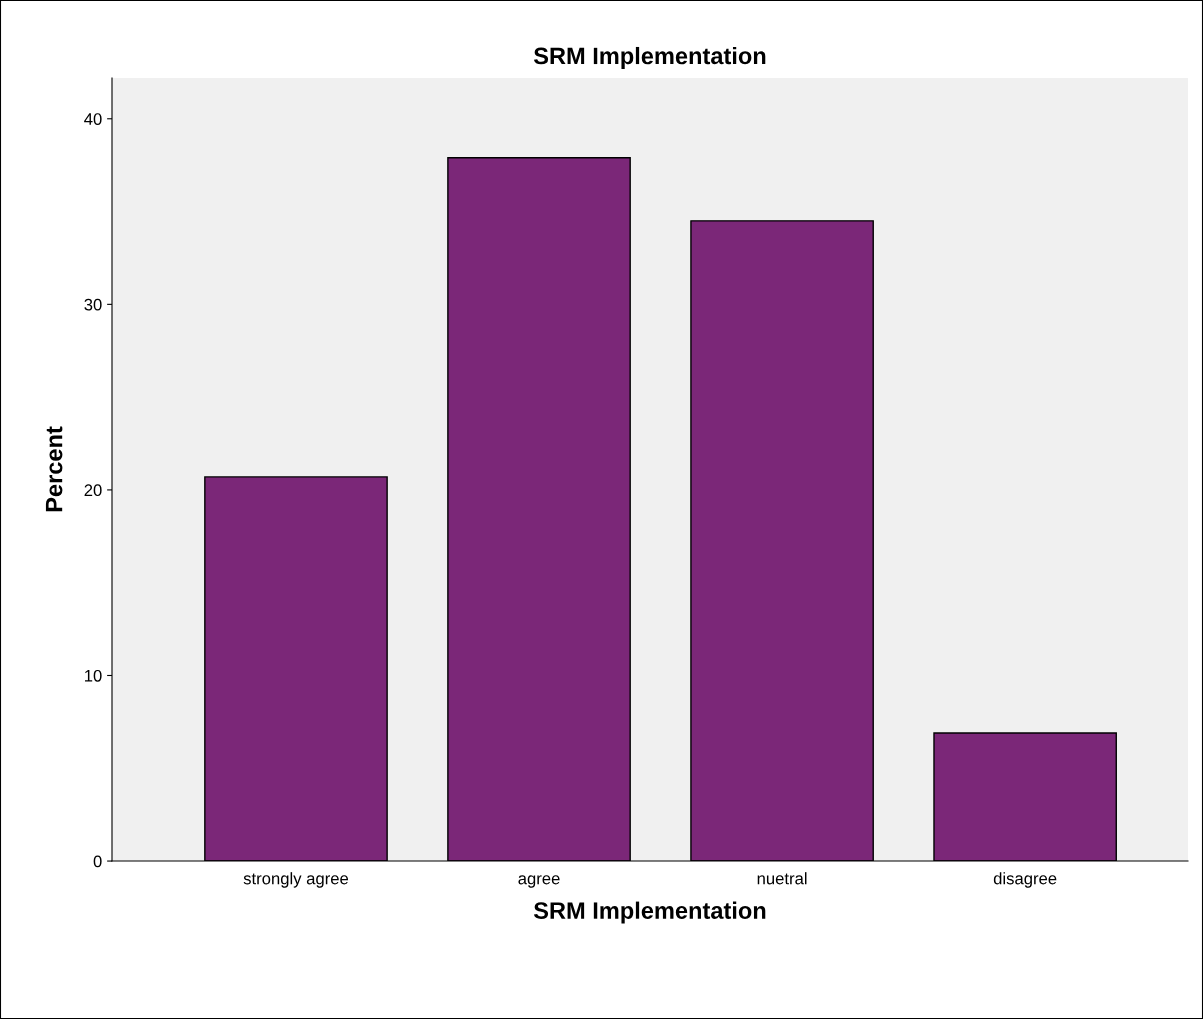 This screenshot has height=1019, width=1203. Describe the element at coordinates (54, 469) in the screenshot. I see `y-axis-title: Percent` at that location.